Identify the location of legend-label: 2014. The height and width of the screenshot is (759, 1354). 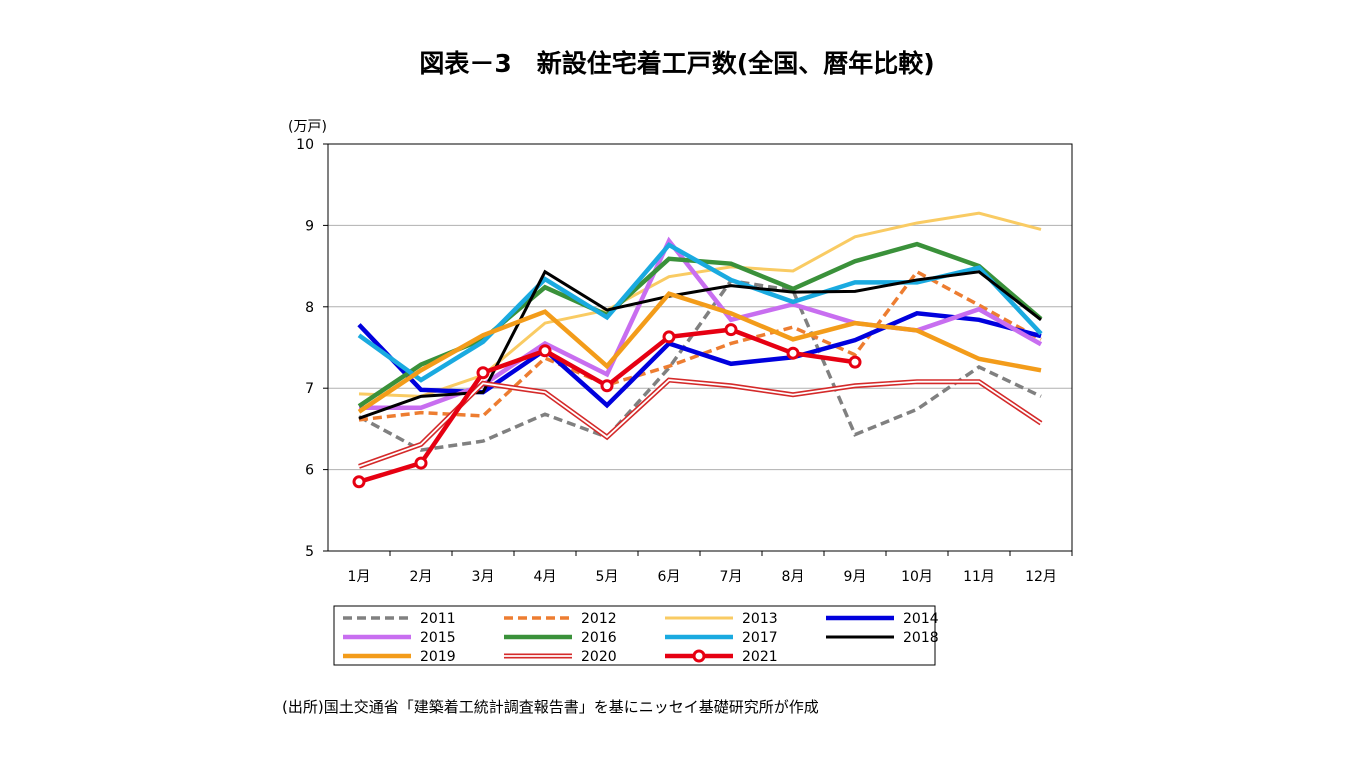
(921, 619).